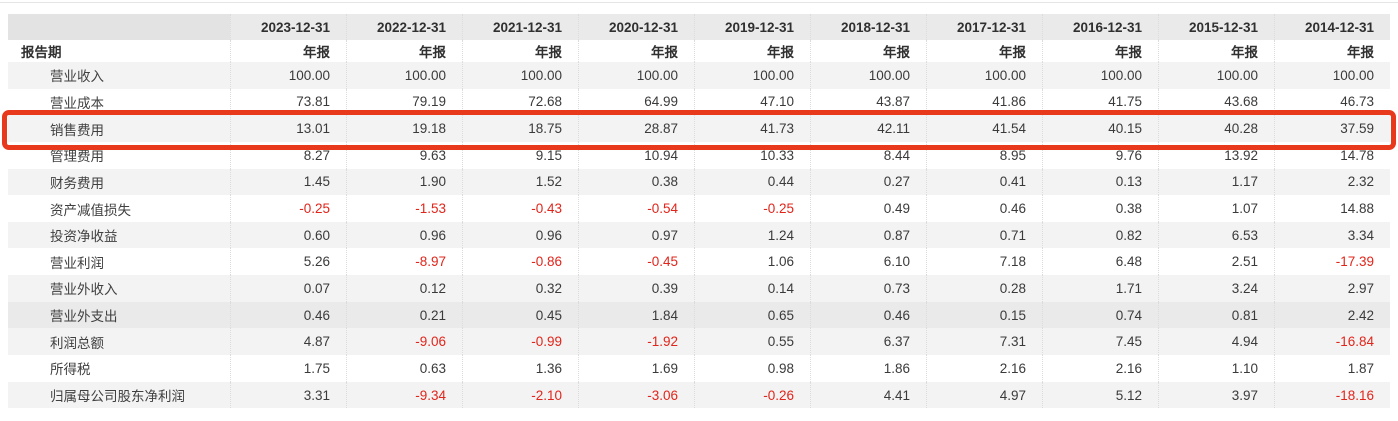 The height and width of the screenshot is (421, 1398). I want to click on corner-cell, so click(119, 27).